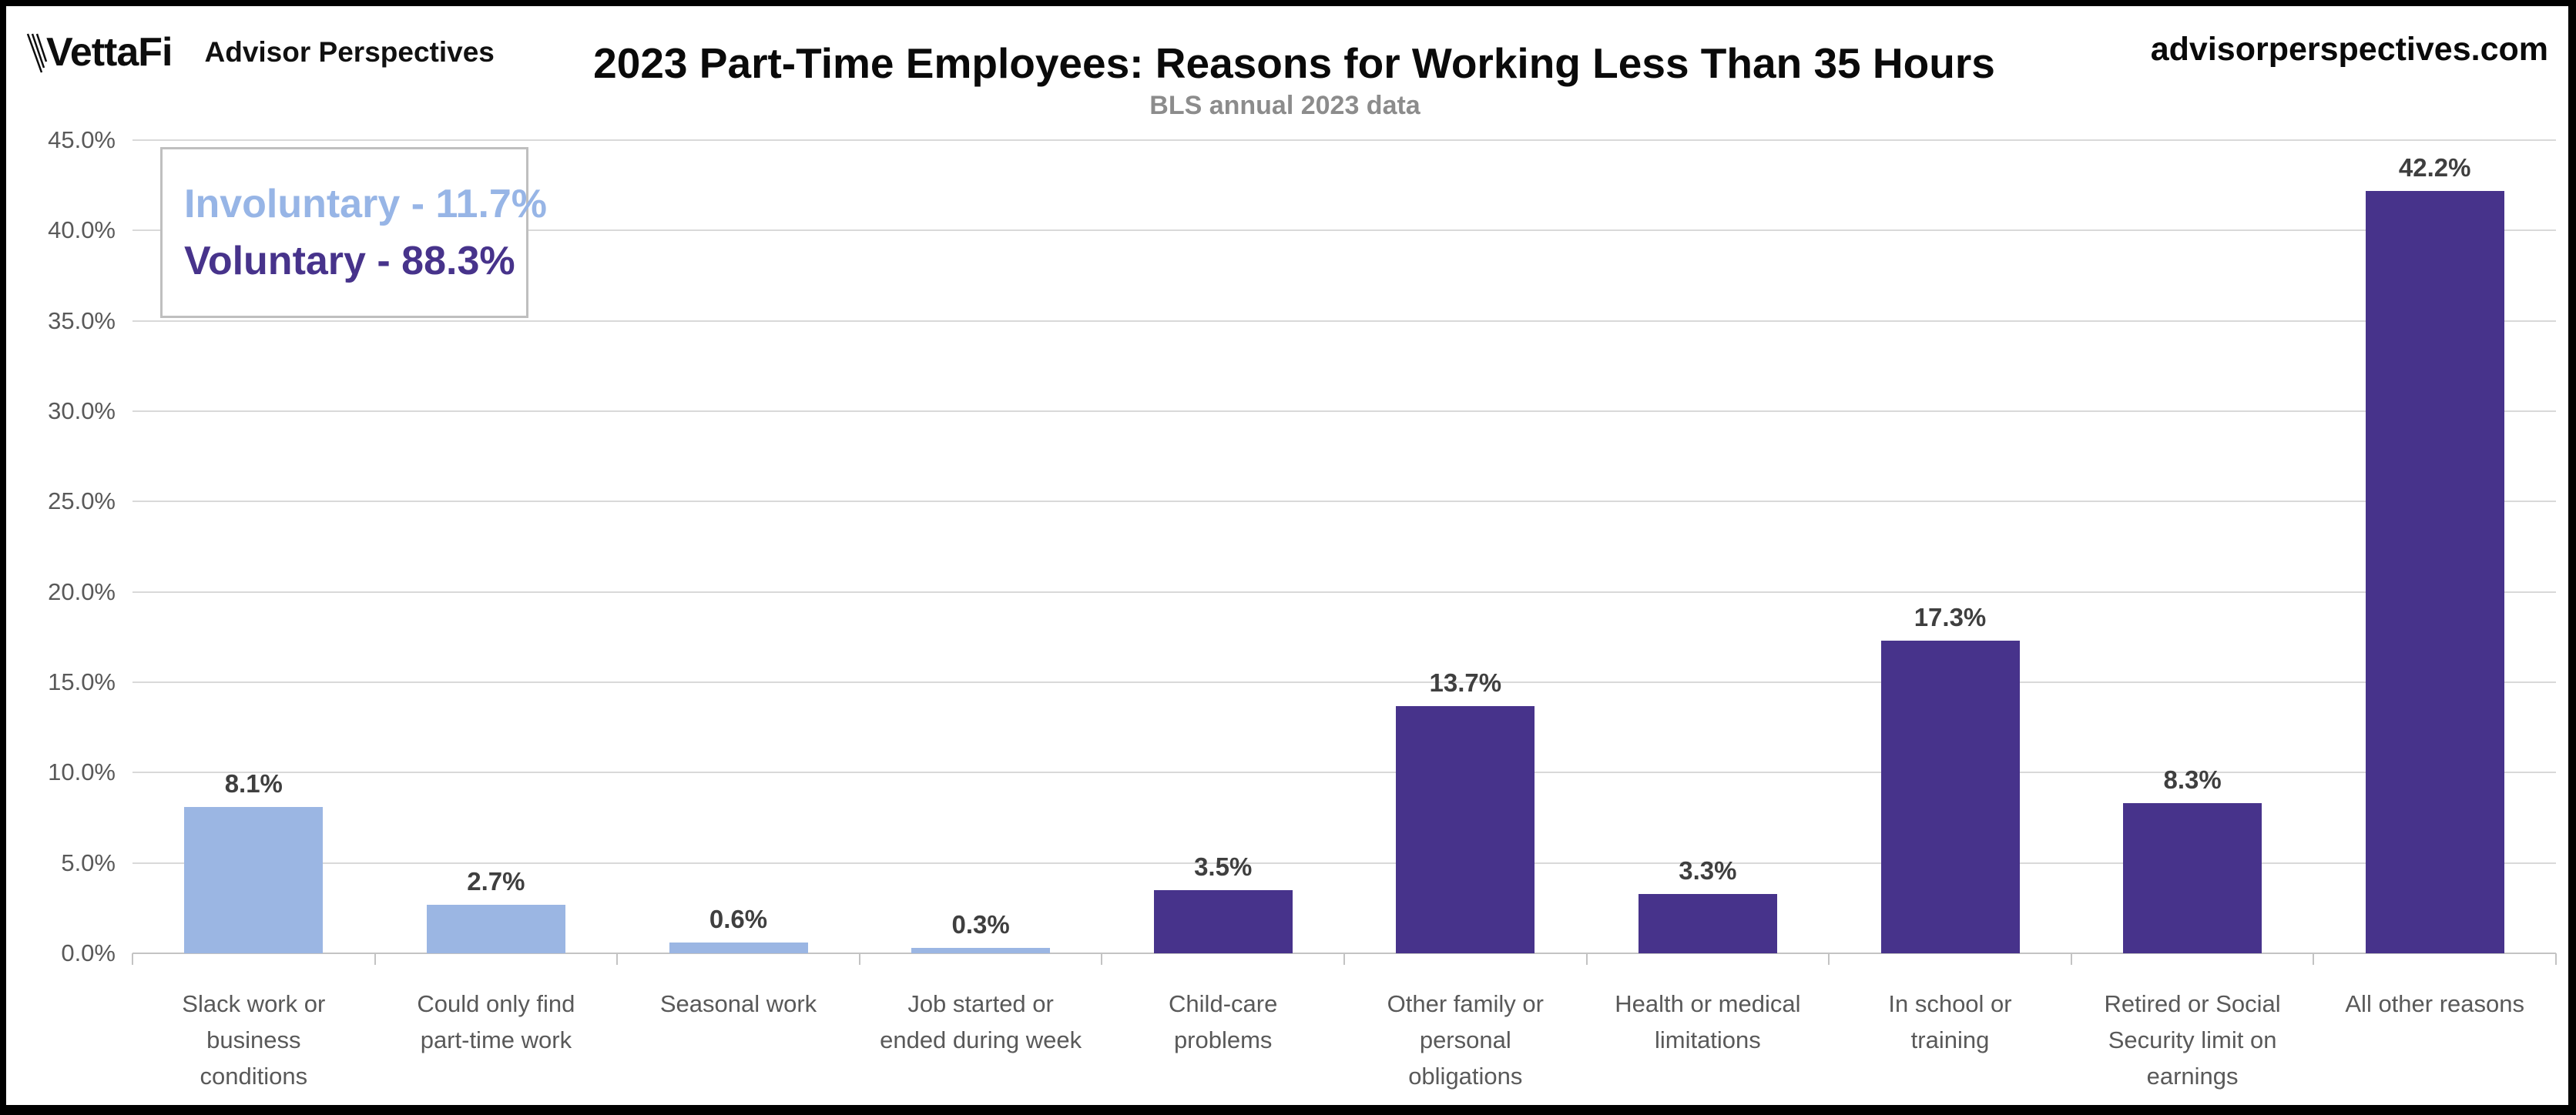 The width and height of the screenshot is (2576, 1115). What do you see at coordinates (738, 947) in the screenshot?
I see `bar-seasonal-work` at bounding box center [738, 947].